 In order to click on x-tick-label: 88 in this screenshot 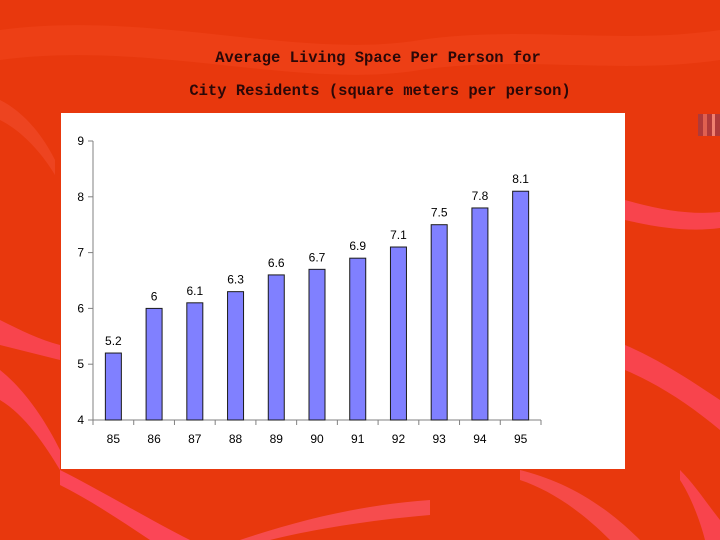, I will do `click(236, 439)`.